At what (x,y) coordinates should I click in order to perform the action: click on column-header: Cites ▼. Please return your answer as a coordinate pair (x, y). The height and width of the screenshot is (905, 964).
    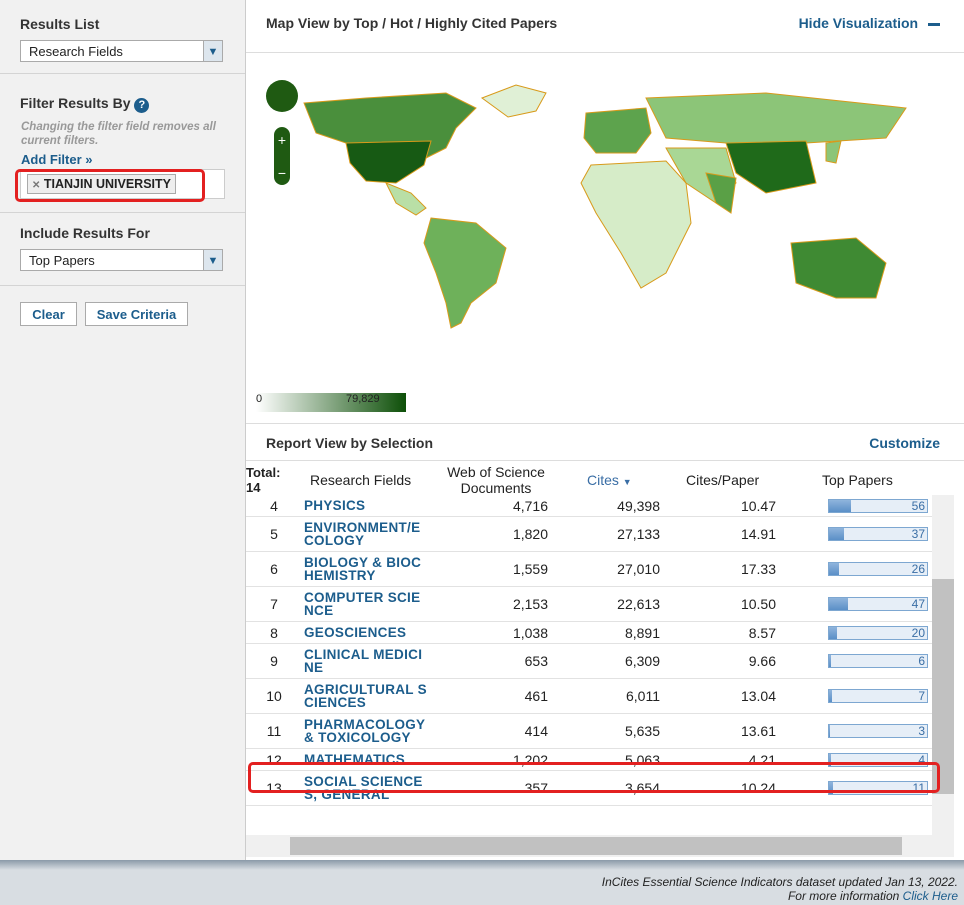
    Looking at the image, I should click on (609, 480).